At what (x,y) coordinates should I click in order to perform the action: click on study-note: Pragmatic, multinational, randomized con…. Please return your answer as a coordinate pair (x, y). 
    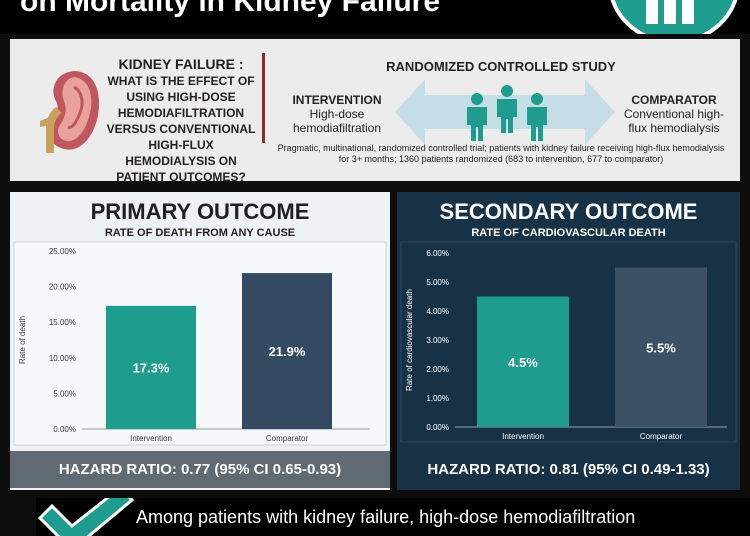
    Looking at the image, I should click on (501, 153).